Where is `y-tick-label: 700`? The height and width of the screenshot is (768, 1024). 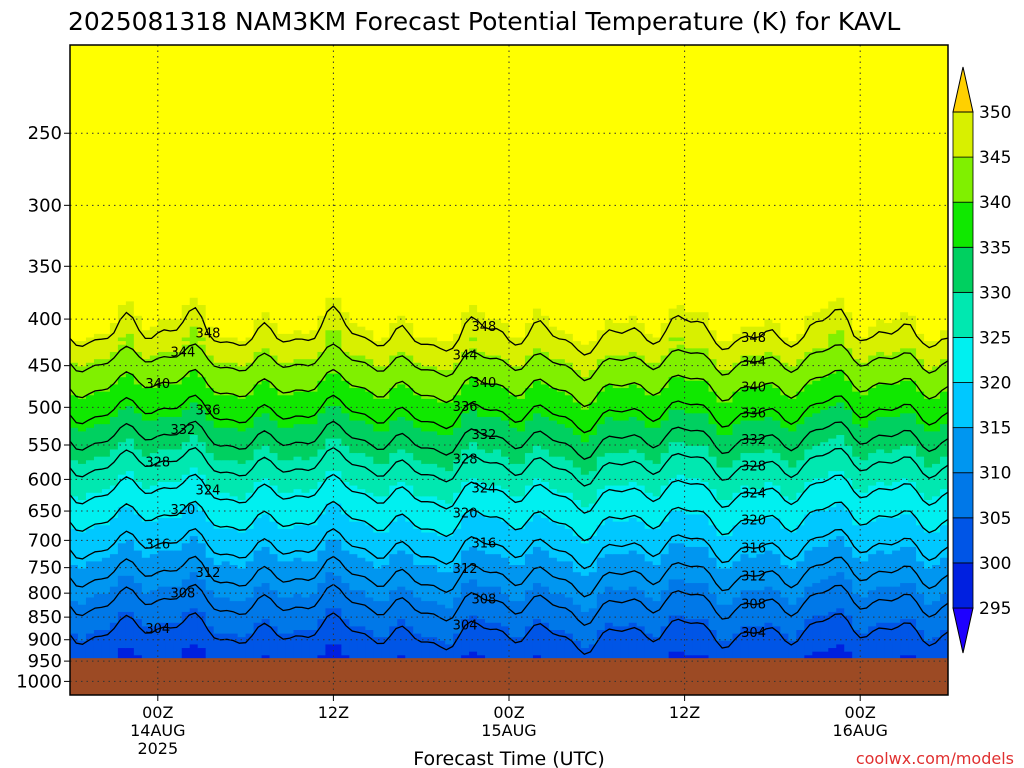 y-tick-label: 700 is located at coordinates (45, 540).